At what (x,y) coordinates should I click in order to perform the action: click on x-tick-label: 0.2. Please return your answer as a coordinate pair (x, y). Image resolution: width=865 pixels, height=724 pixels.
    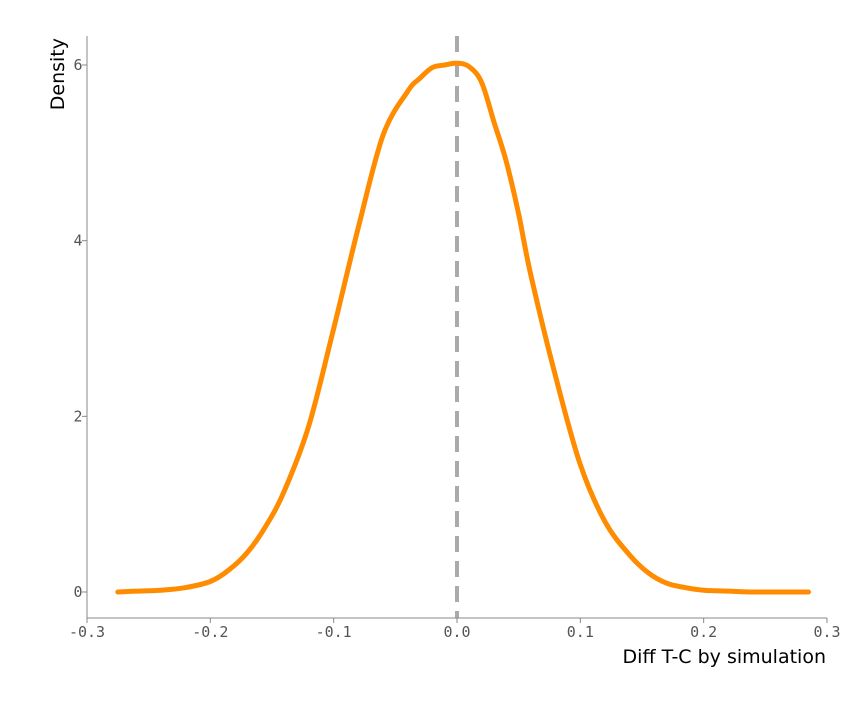
    Looking at the image, I should click on (703, 632).